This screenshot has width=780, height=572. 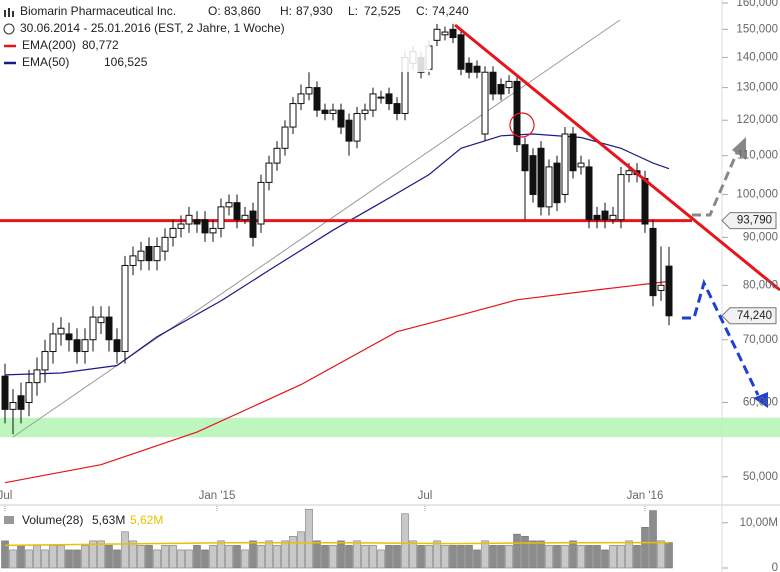 What do you see at coordinates (390, 427) in the screenshot?
I see `support-zone` at bounding box center [390, 427].